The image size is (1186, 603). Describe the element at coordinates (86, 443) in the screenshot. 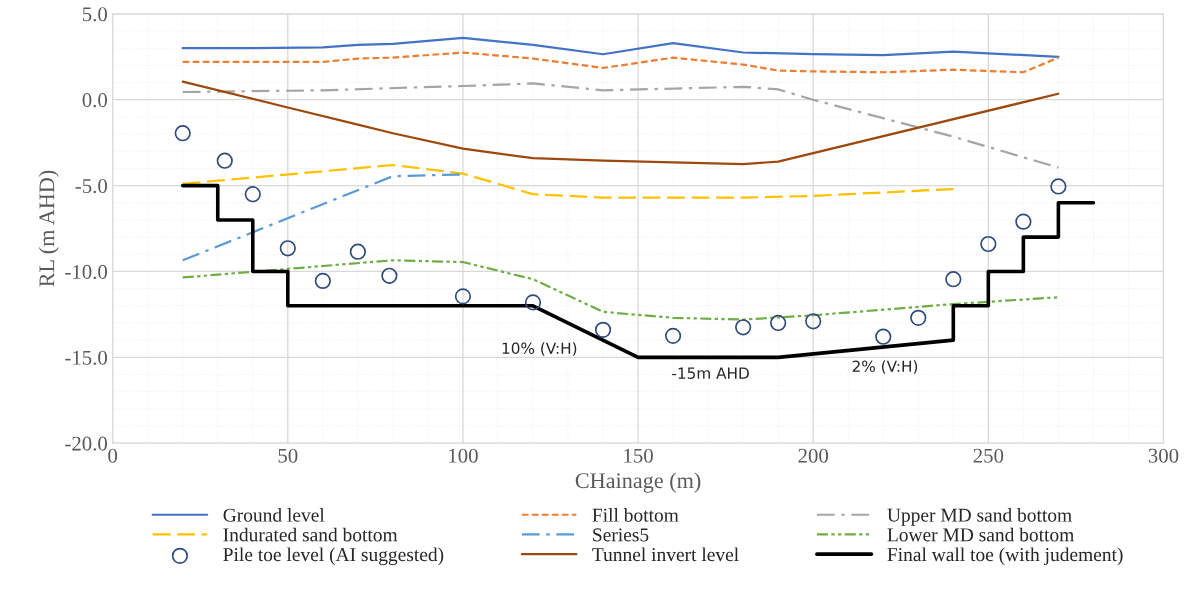

I see `y-tick-label: -20.0` at that location.